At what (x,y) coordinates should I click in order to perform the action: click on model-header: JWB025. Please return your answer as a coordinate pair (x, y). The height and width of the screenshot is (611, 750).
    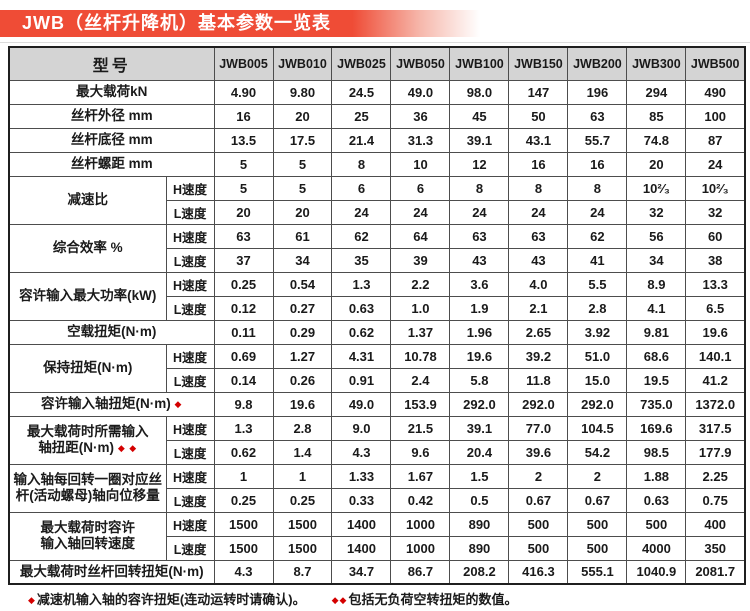
    Looking at the image, I should click on (361, 63).